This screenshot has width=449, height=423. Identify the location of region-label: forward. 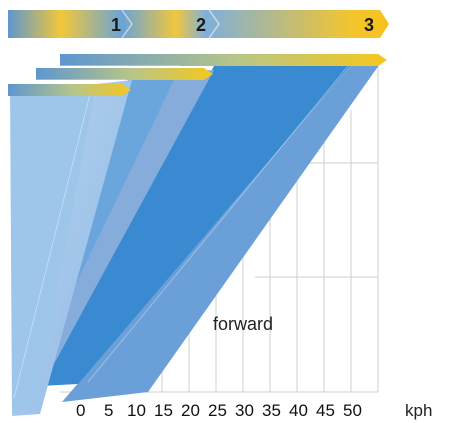
(243, 324).